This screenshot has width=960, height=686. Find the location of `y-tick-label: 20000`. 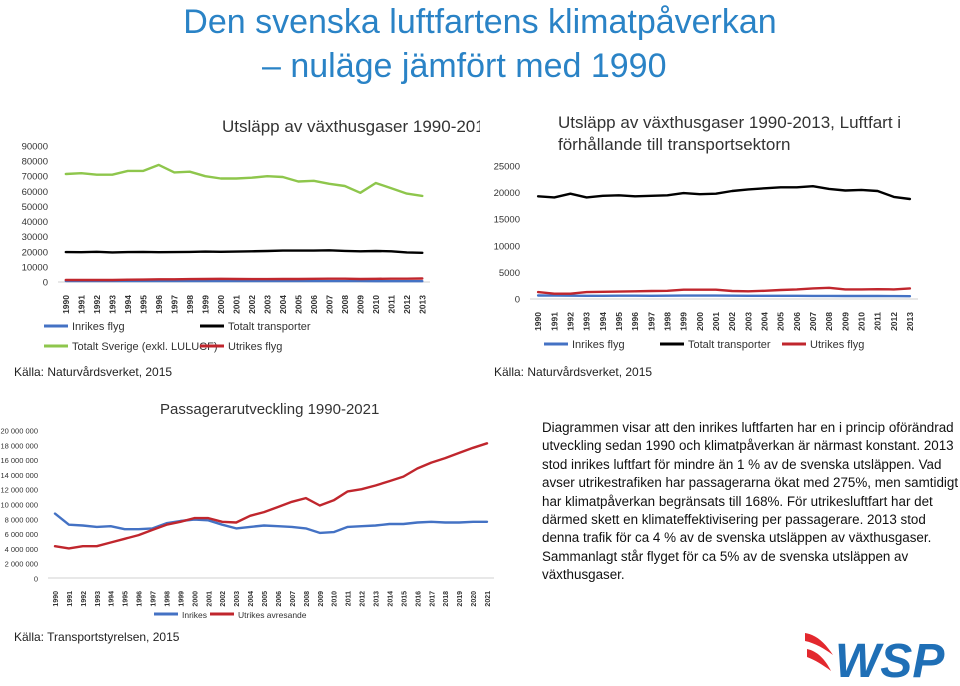

y-tick-label: 20000 is located at coordinates (35, 252).